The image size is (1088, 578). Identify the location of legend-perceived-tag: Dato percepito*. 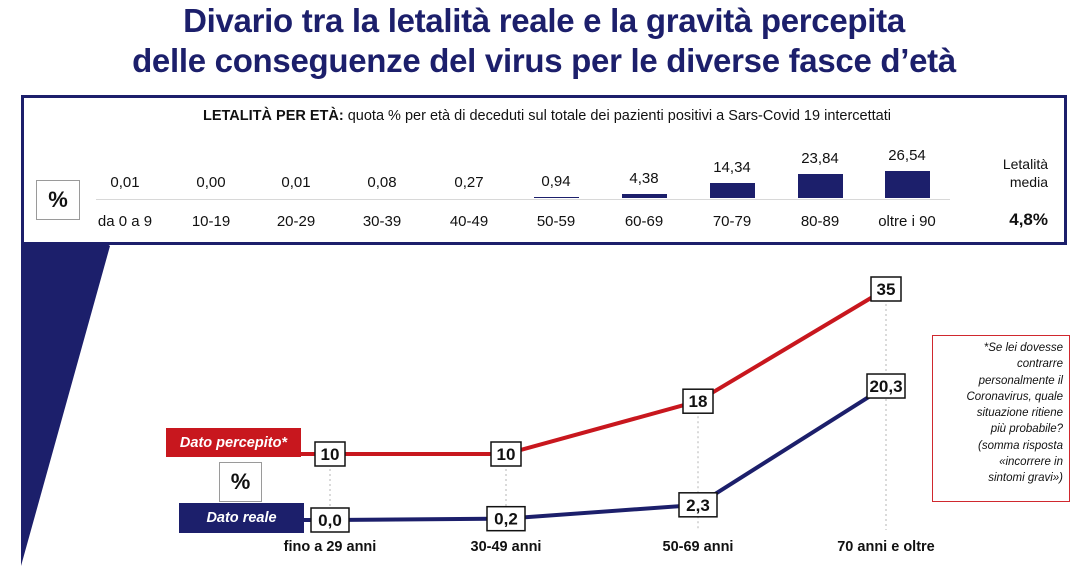
(233, 442).